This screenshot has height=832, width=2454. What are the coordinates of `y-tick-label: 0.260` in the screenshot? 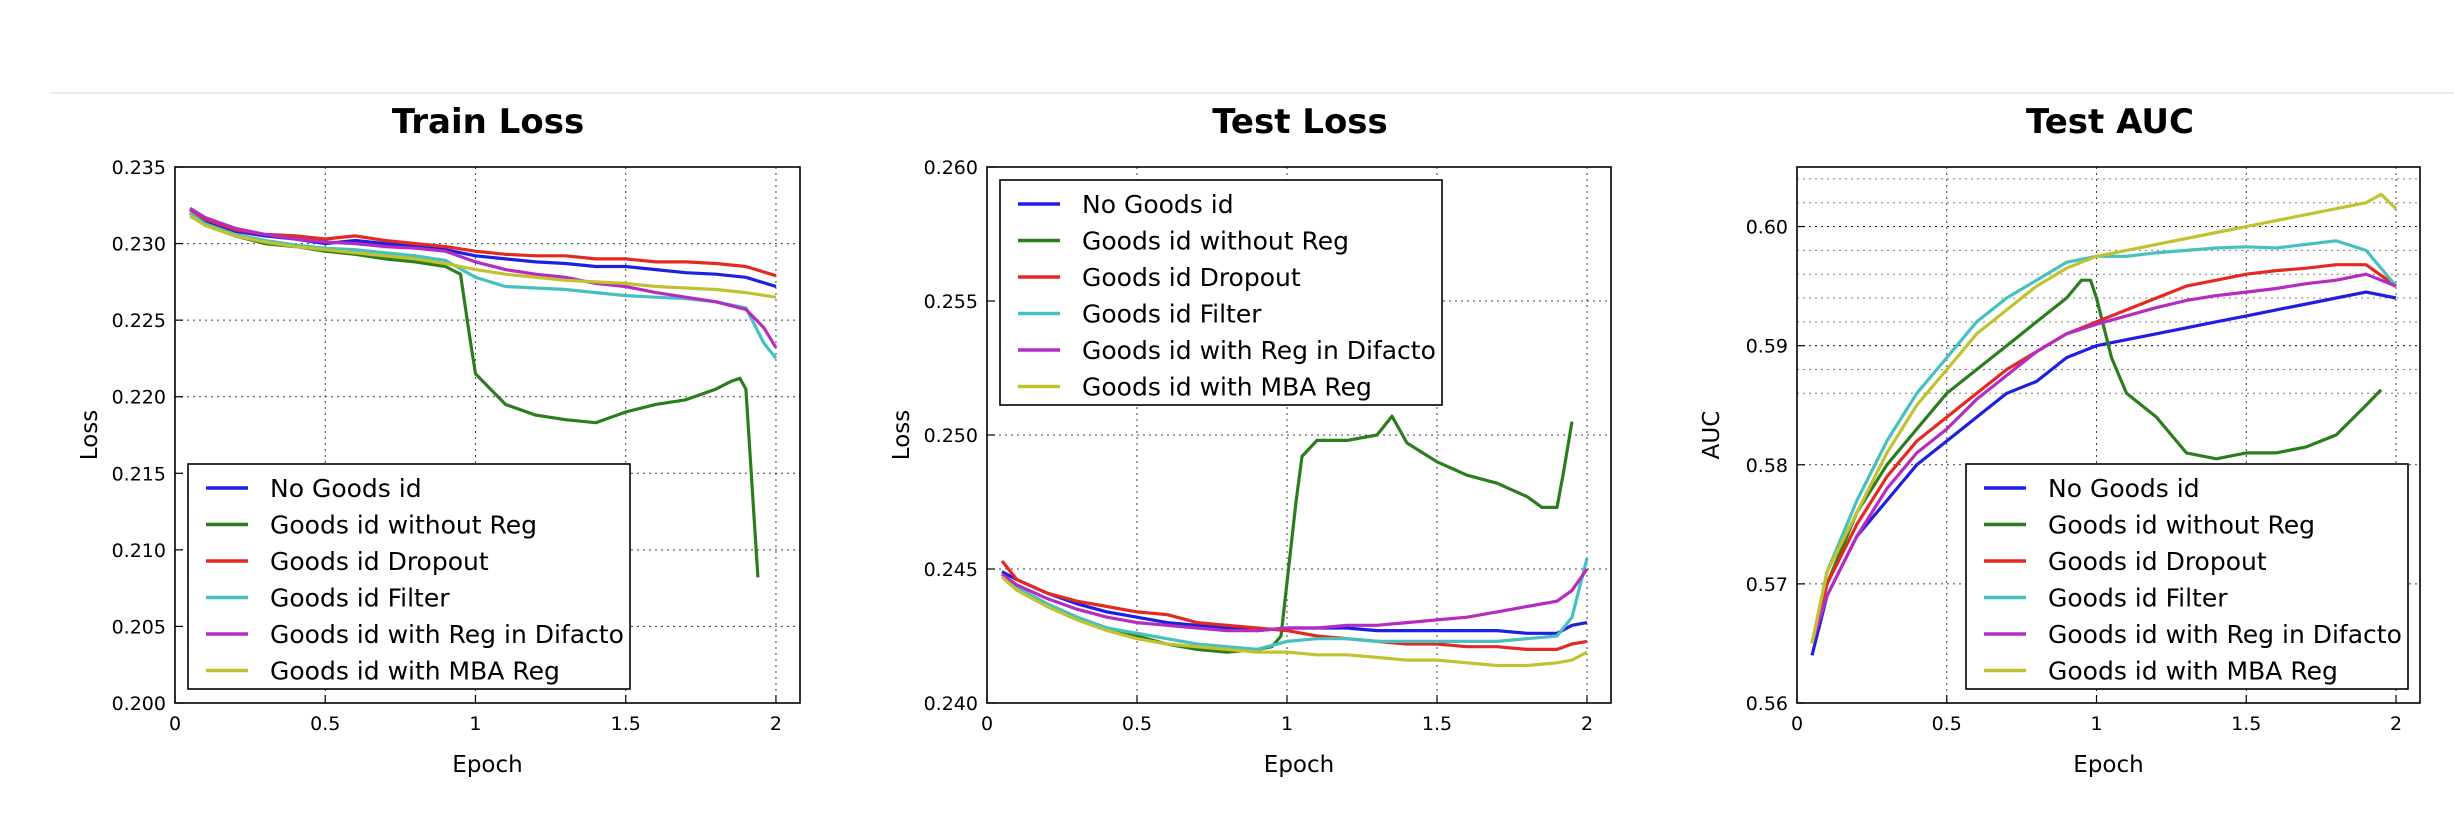 It's located at (951, 168).